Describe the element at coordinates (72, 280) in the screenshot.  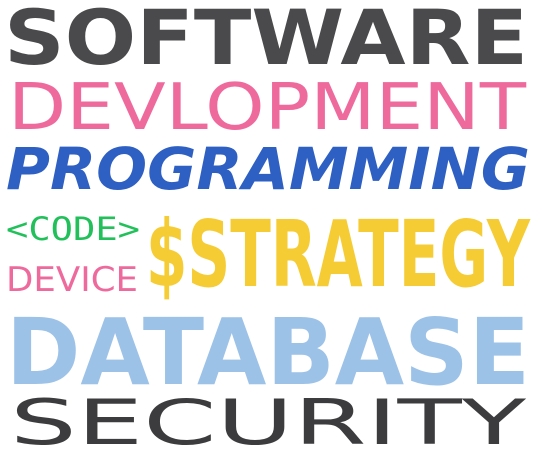
I see `word-device: DEVICE` at that location.